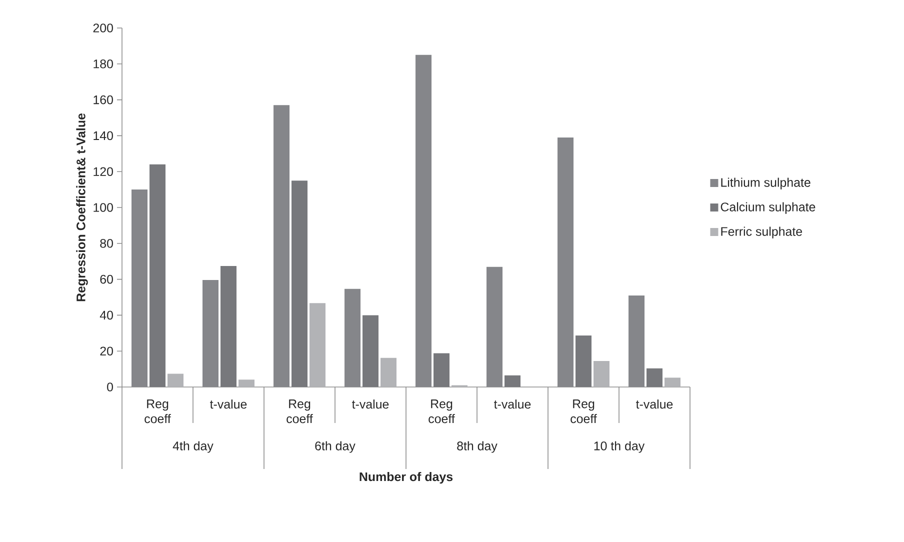  Describe the element at coordinates (765, 184) in the screenshot. I see `legend-label: Lithium sulphate` at that location.